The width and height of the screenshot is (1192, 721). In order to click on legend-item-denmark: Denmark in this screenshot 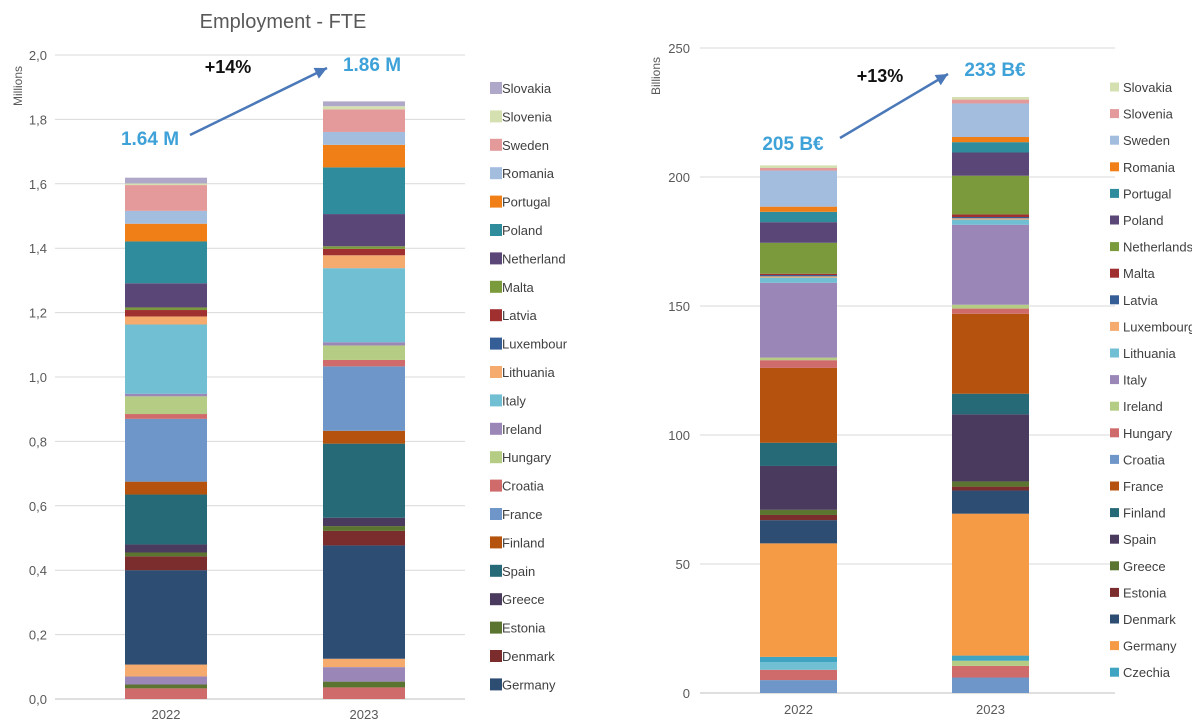, I will do `click(528, 656)`.